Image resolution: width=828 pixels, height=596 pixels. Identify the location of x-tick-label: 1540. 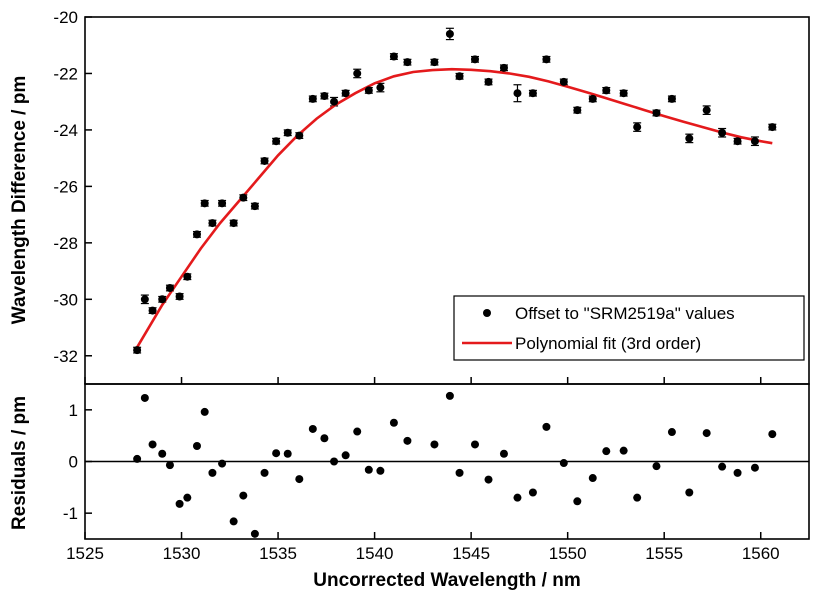
(375, 553).